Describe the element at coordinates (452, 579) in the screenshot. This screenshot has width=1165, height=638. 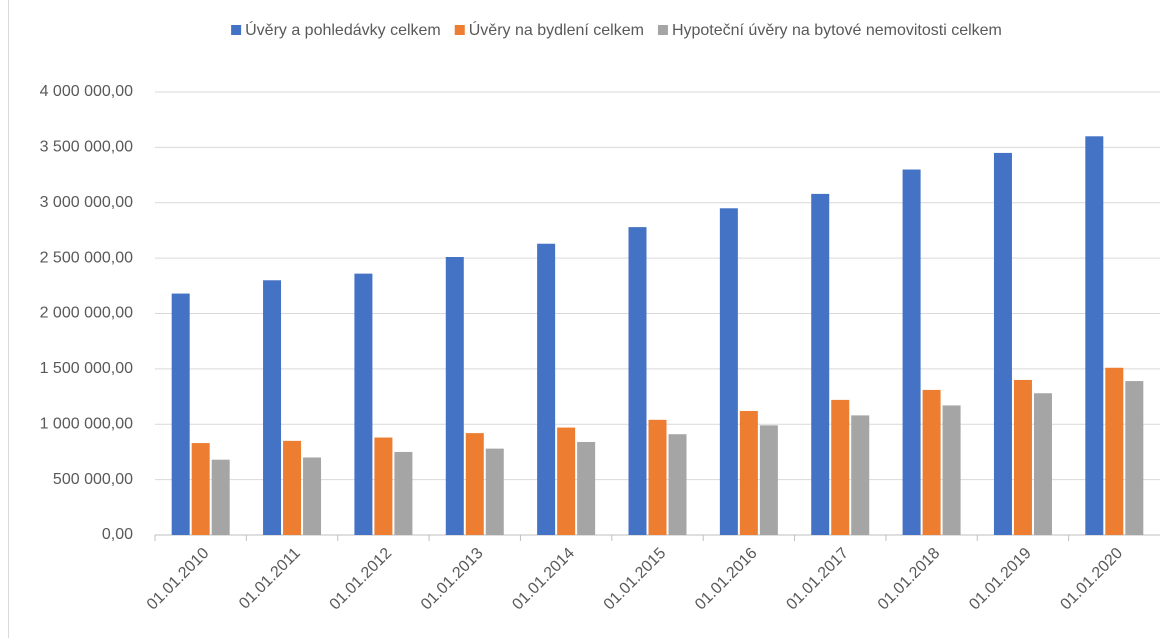
I see `x-tick-label: 01.01.2013` at that location.